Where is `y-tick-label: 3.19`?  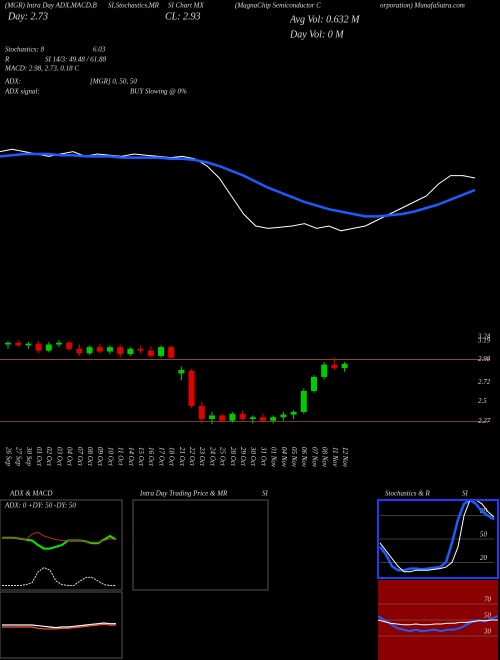
y-tick-label: 3.19 is located at coordinates (484, 341).